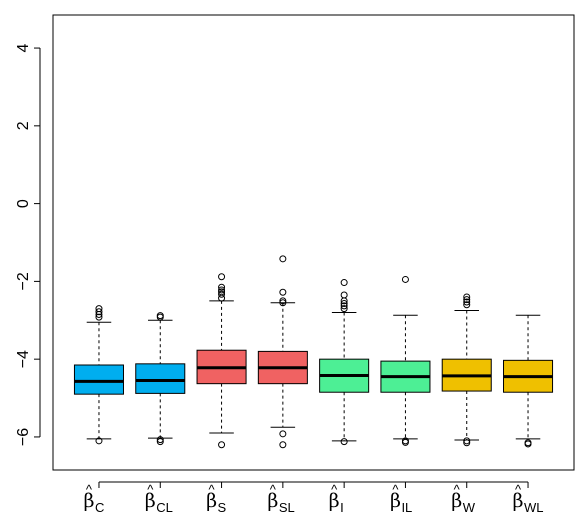 The image size is (586, 524). Describe the element at coordinates (282, 352) in the screenshot. I see `box-sl` at that location.